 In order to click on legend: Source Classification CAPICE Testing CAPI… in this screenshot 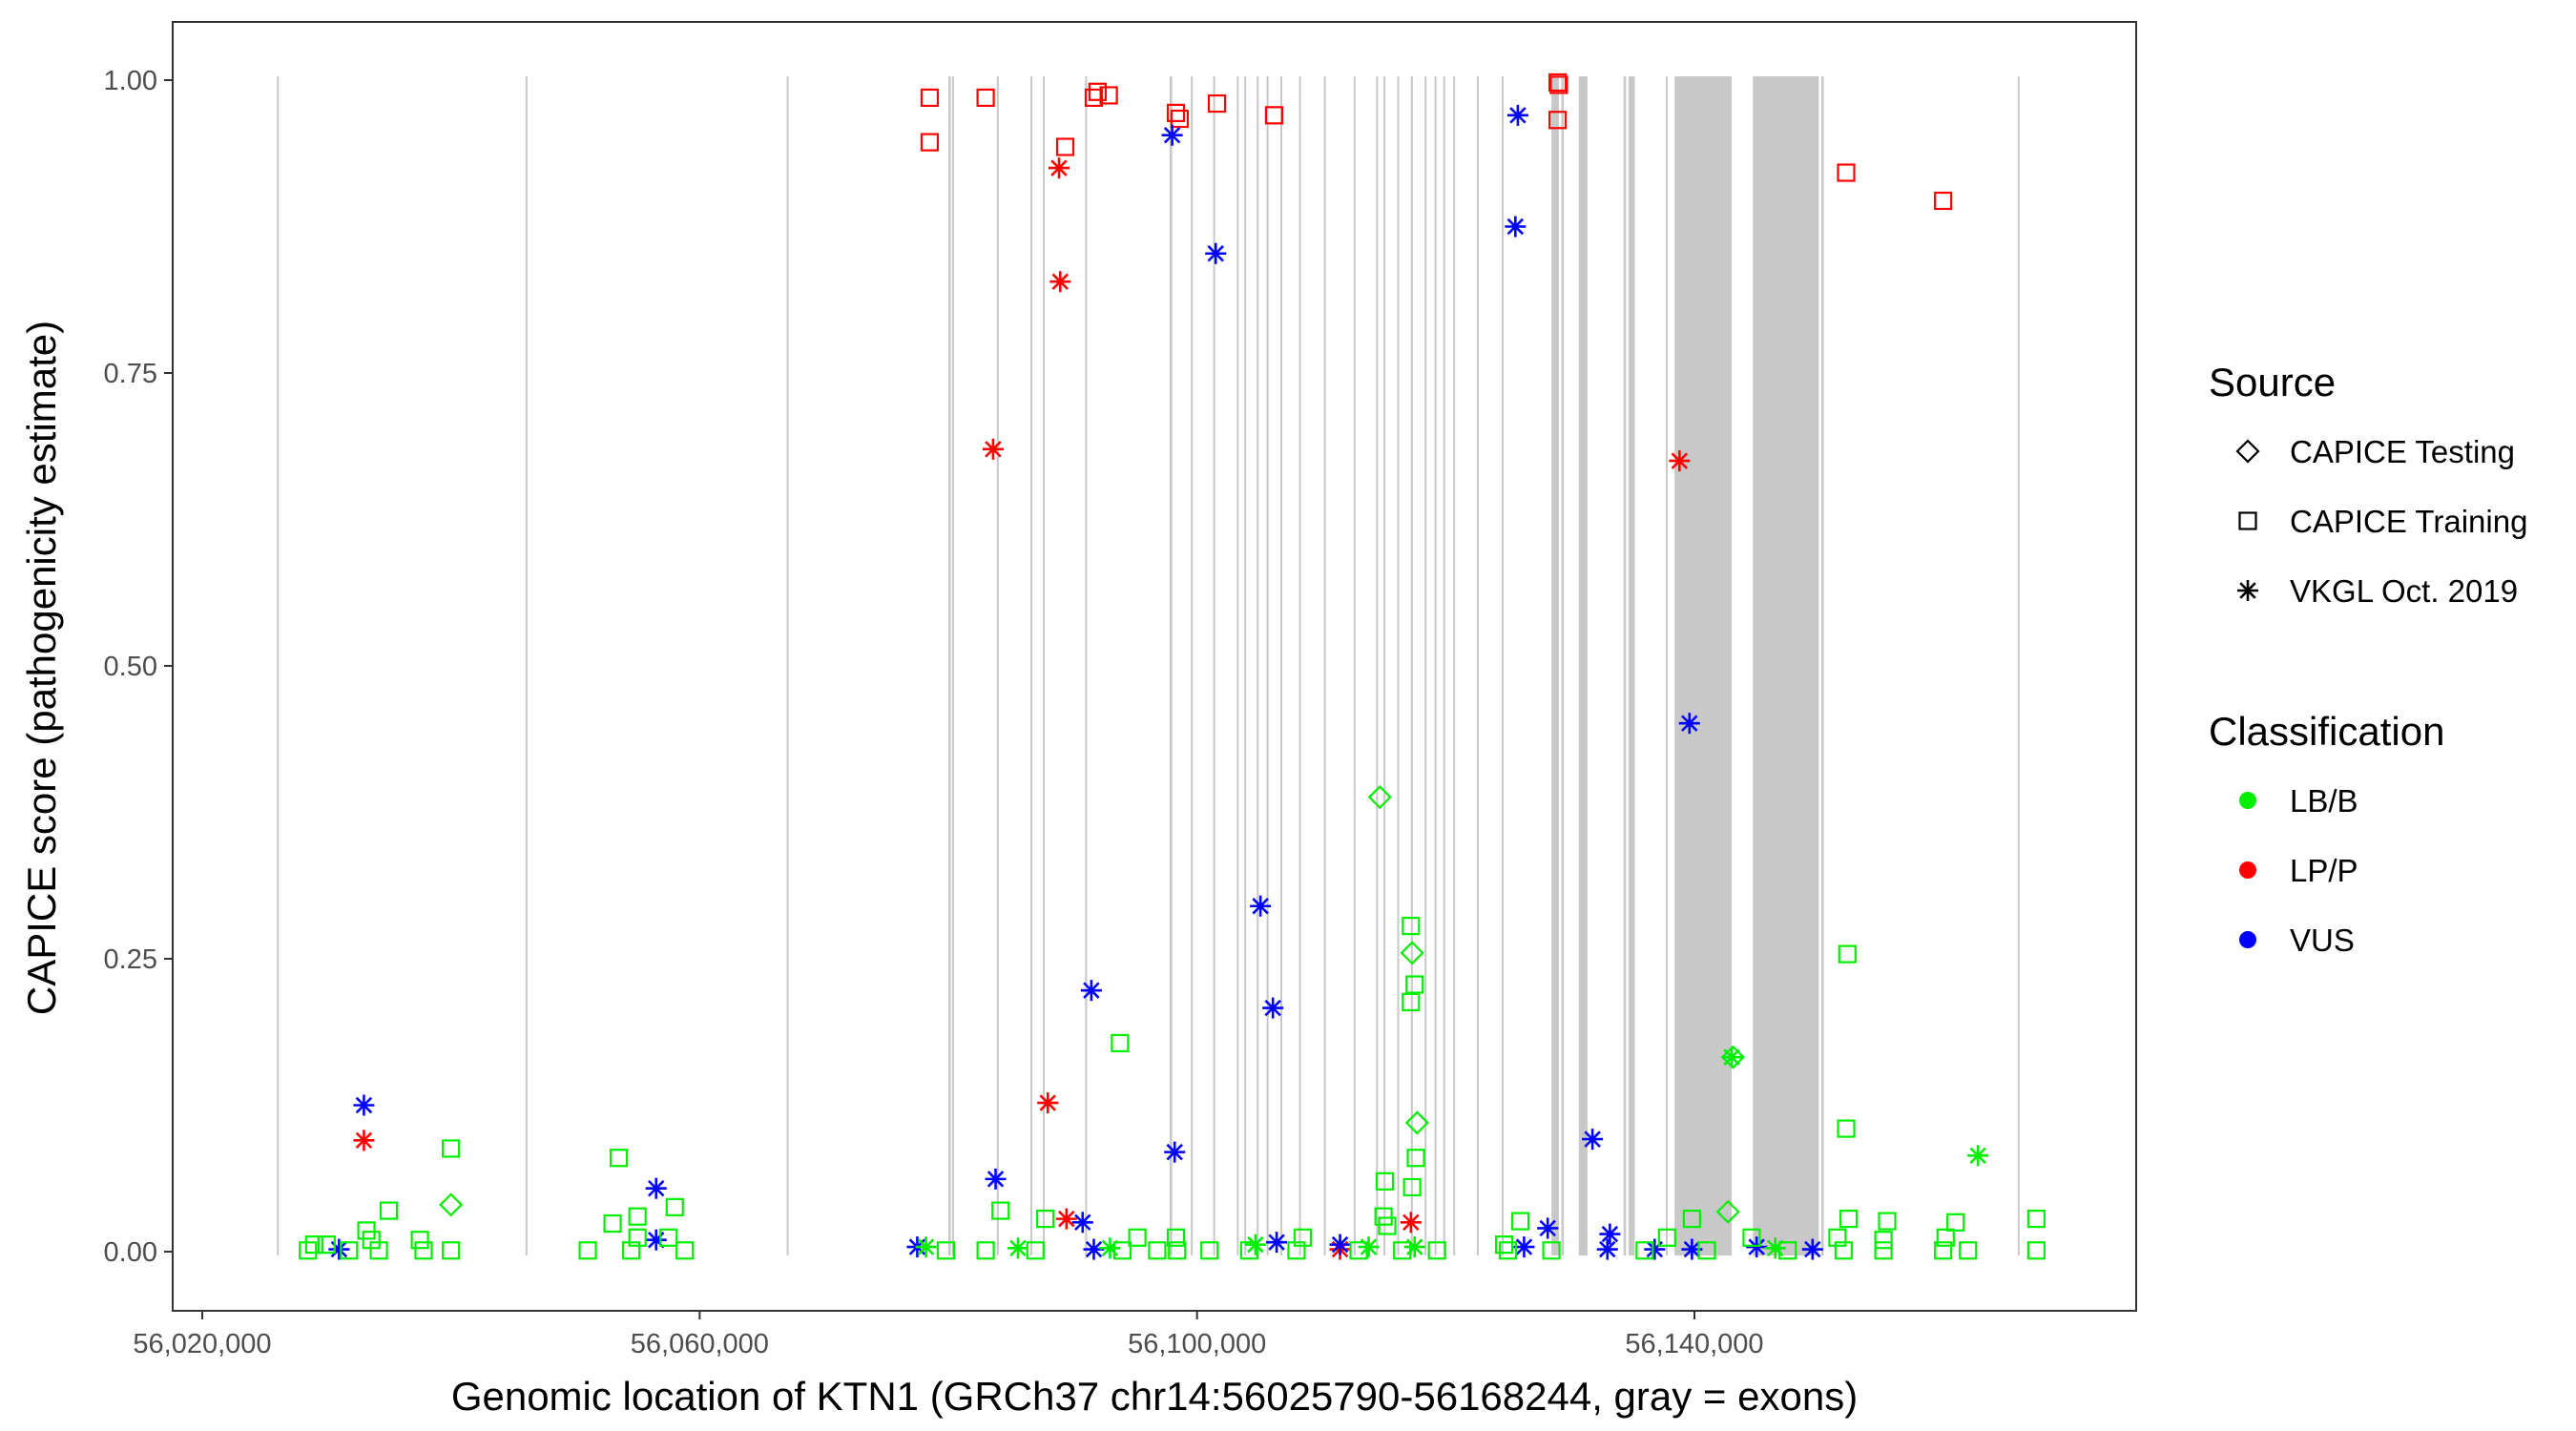, I will do `click(2368, 659)`.